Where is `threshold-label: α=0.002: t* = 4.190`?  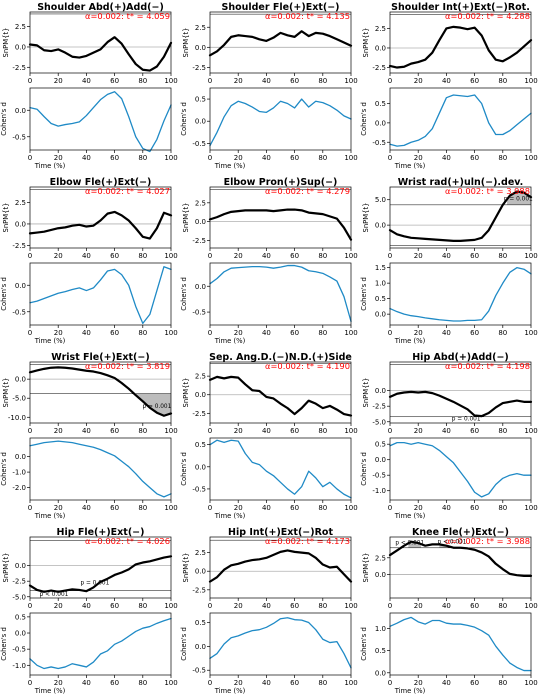
threshold-label: α=0.002: t* = 4.190 is located at coordinates (307, 366).